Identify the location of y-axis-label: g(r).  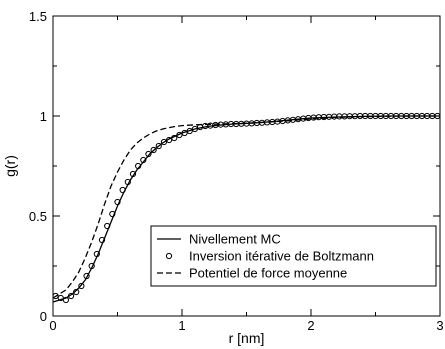
(10, 166).